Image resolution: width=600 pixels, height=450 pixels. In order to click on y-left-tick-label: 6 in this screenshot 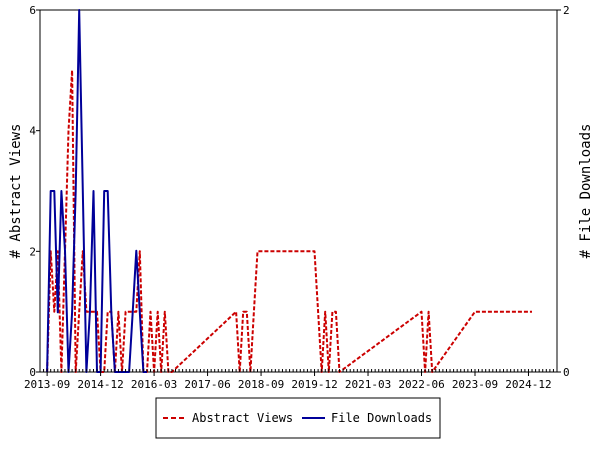, I will do `click(32, 10)`.